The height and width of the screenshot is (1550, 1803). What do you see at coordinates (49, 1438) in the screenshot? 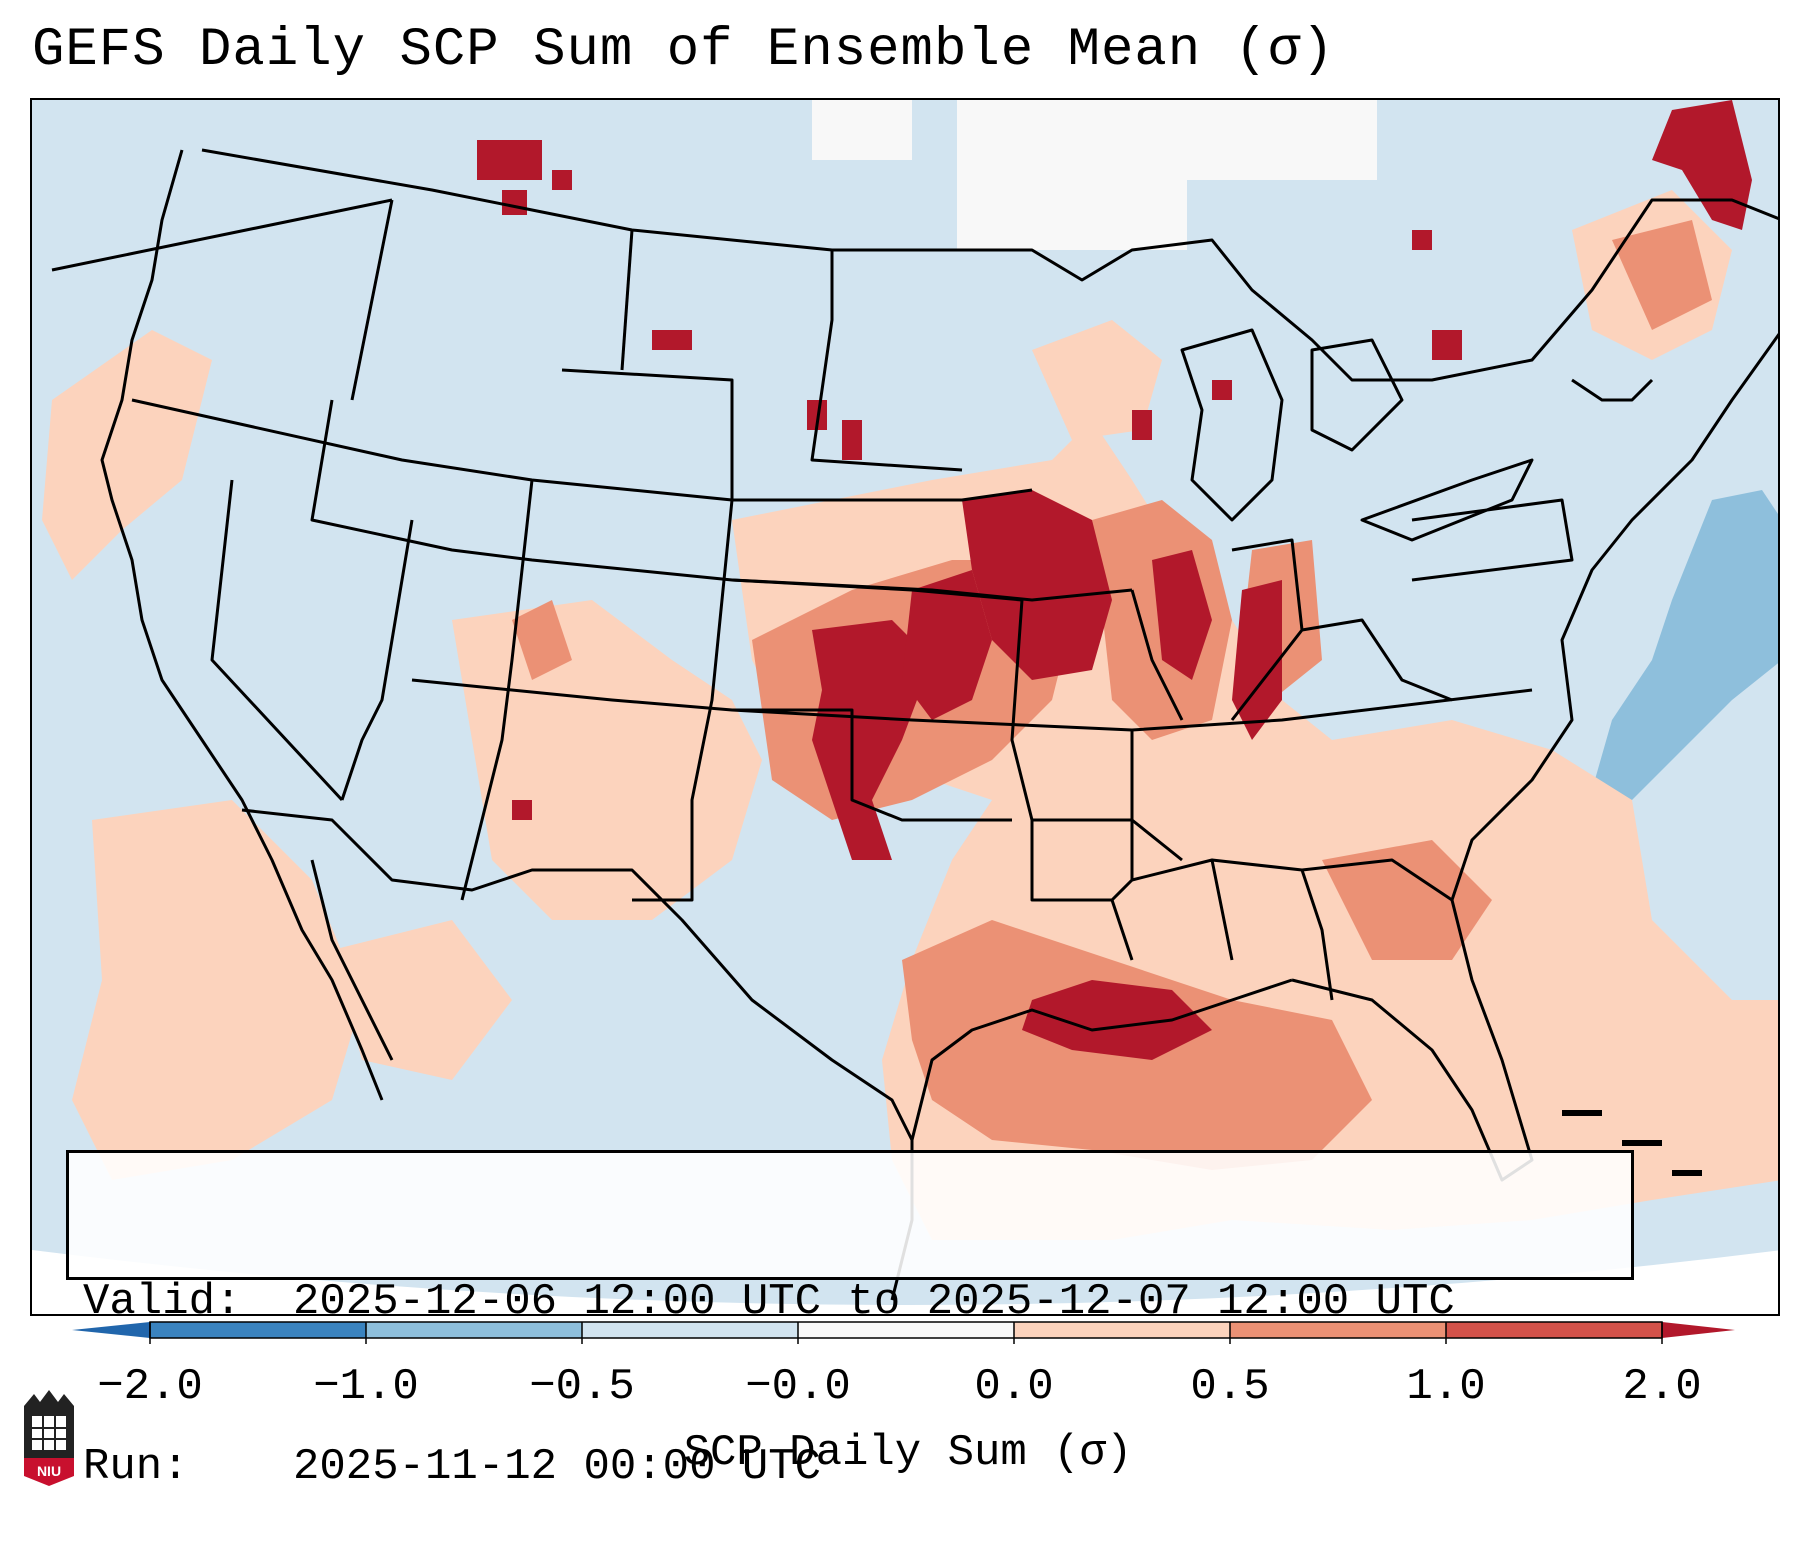
I see `niu-logo: NIU` at bounding box center [49, 1438].